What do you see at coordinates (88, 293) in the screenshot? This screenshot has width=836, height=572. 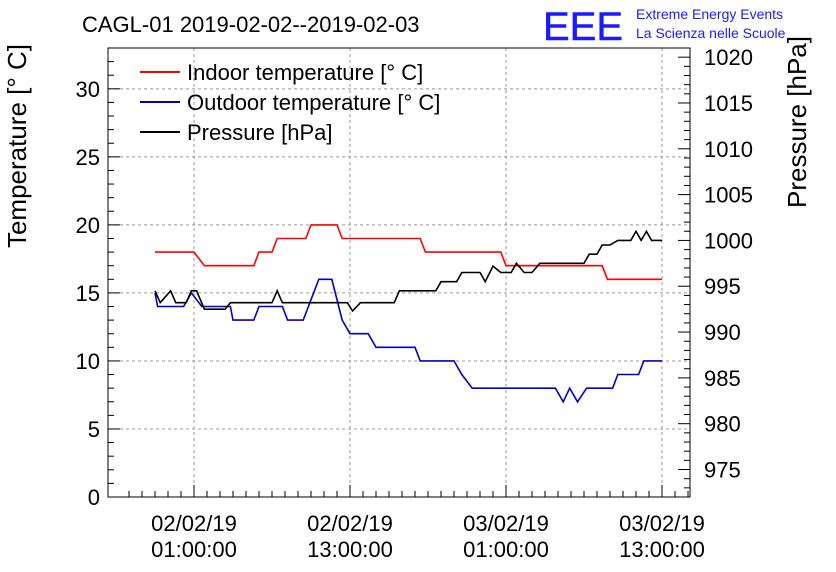 I see `left-tick-label: 15` at bounding box center [88, 293].